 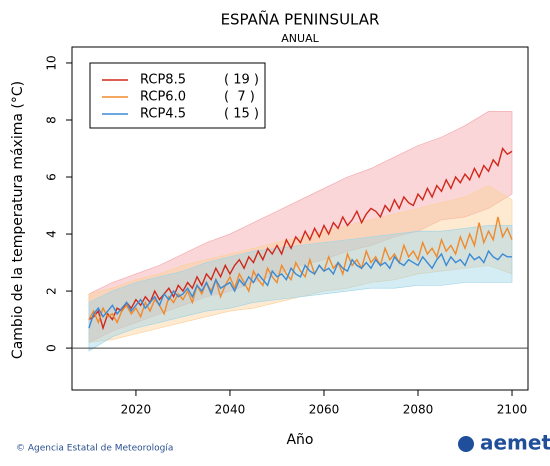 I want to click on legend-label: RCP6.0, so click(x=163, y=97).